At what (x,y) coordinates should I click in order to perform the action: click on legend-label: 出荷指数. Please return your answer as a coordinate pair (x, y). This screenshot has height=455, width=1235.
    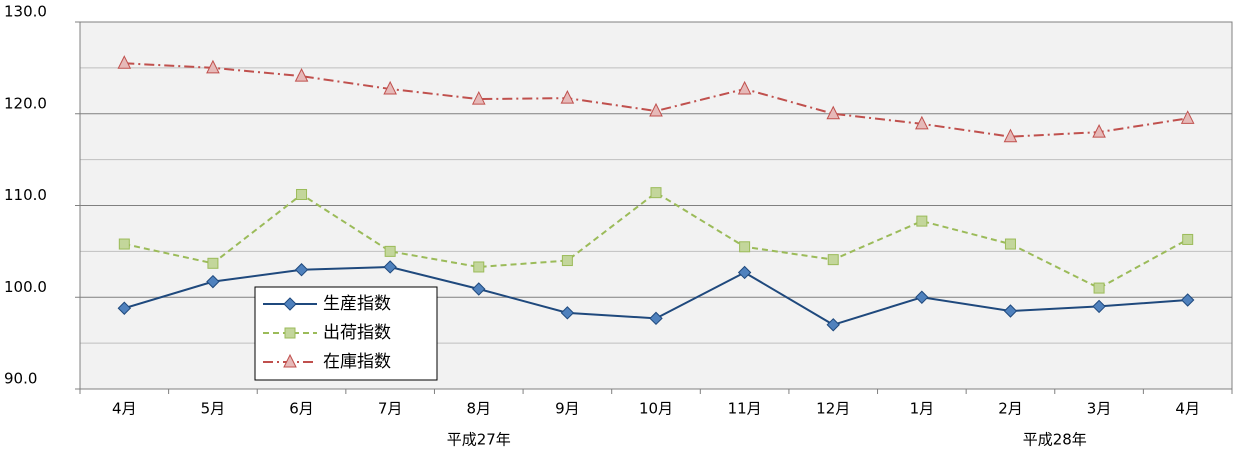
    Looking at the image, I should click on (357, 333).